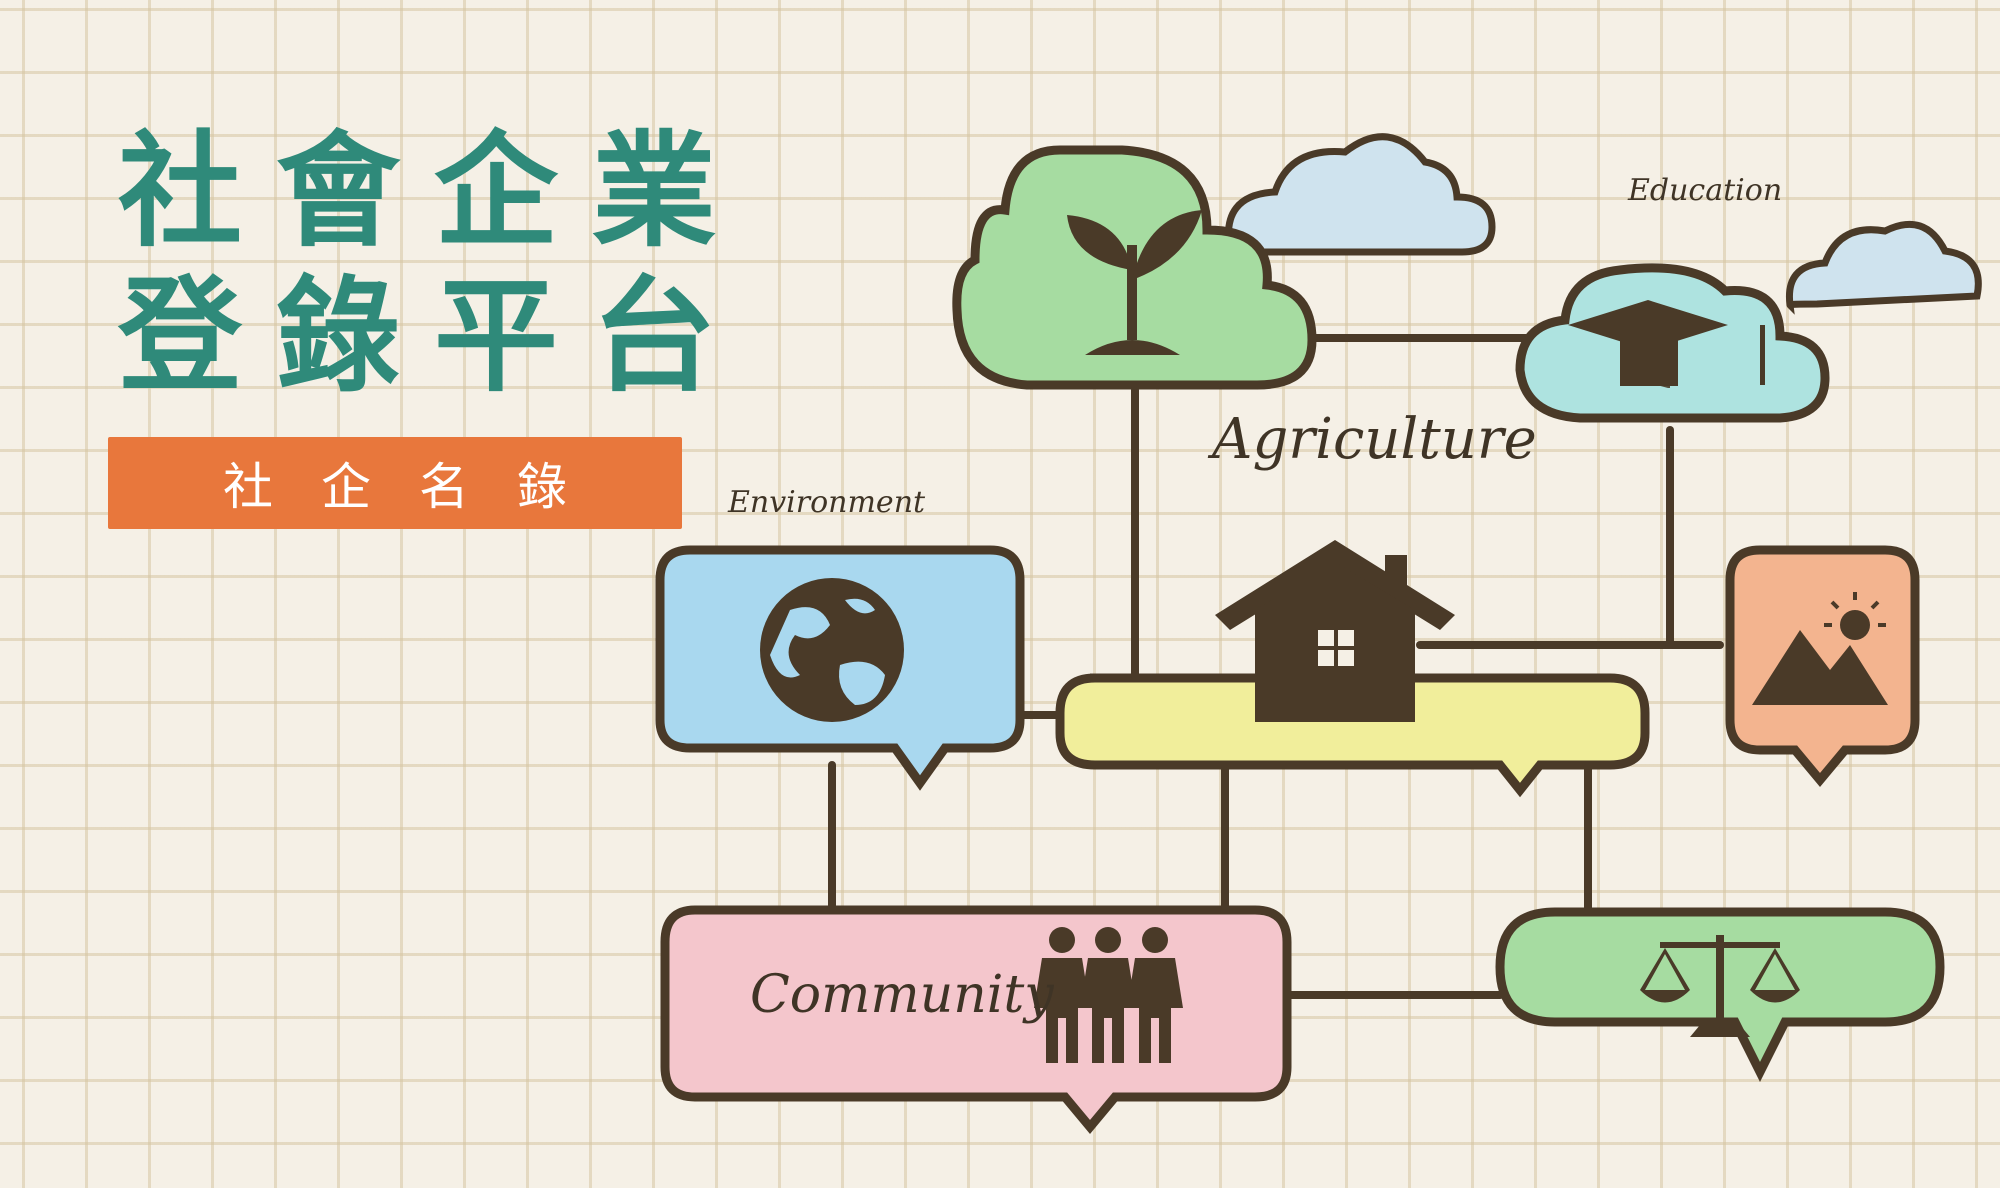 The height and width of the screenshot is (1188, 2000). I want to click on environment-node, so click(840, 668).